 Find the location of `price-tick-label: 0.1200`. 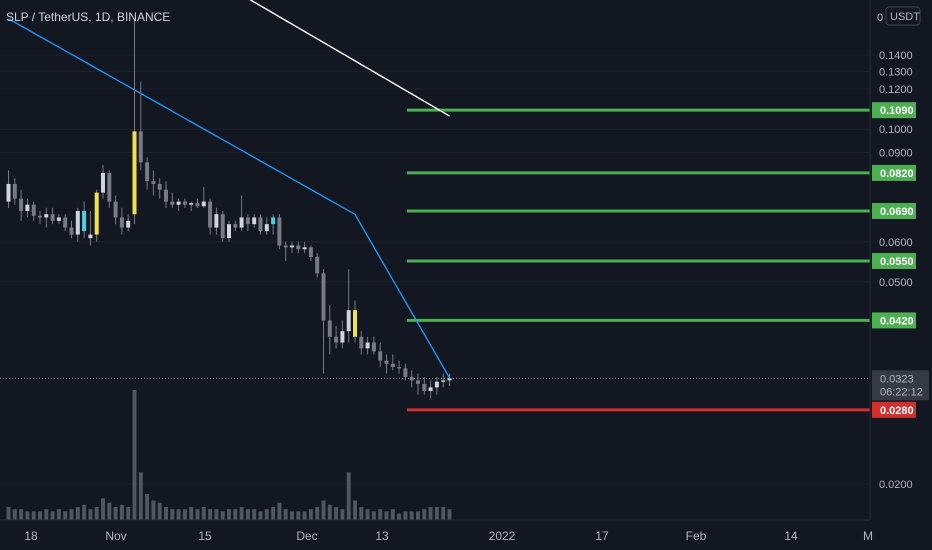

price-tick-label: 0.1200 is located at coordinates (896, 90).